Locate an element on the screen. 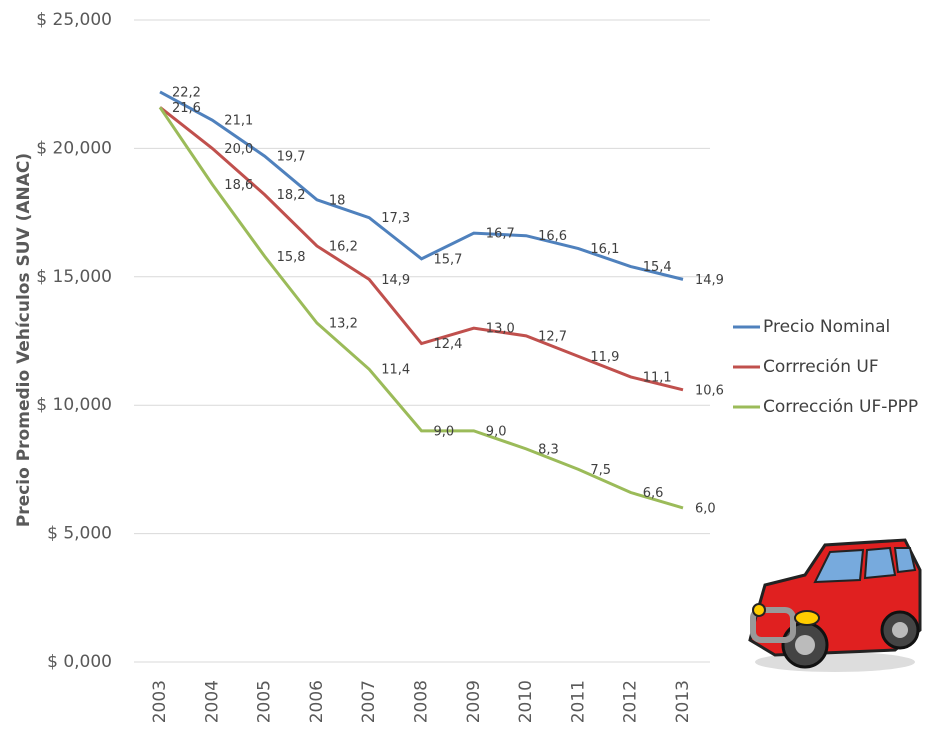 The width and height of the screenshot is (933, 732). legend-label: Corrreción UF is located at coordinates (821, 367).